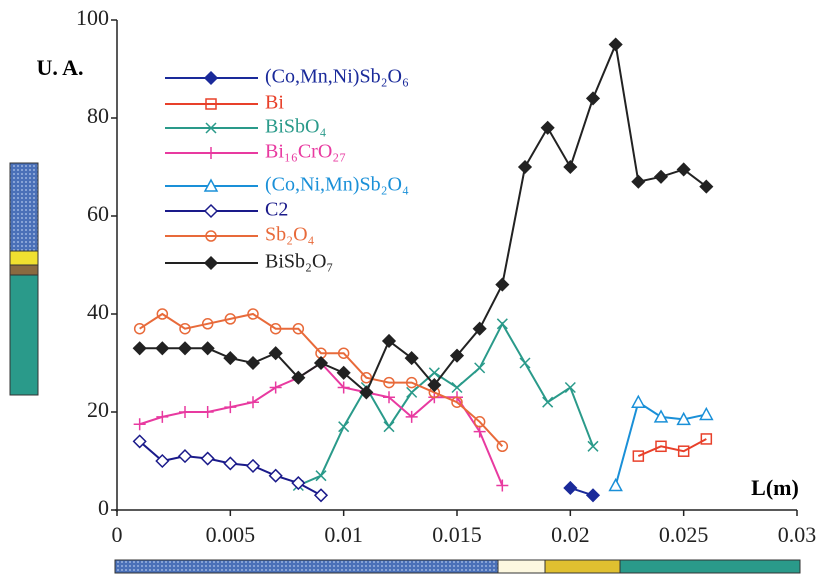 The height and width of the screenshot is (580, 830). Describe the element at coordinates (290, 235) in the screenshot. I see `legend-label: Sb₂O₄` at that location.